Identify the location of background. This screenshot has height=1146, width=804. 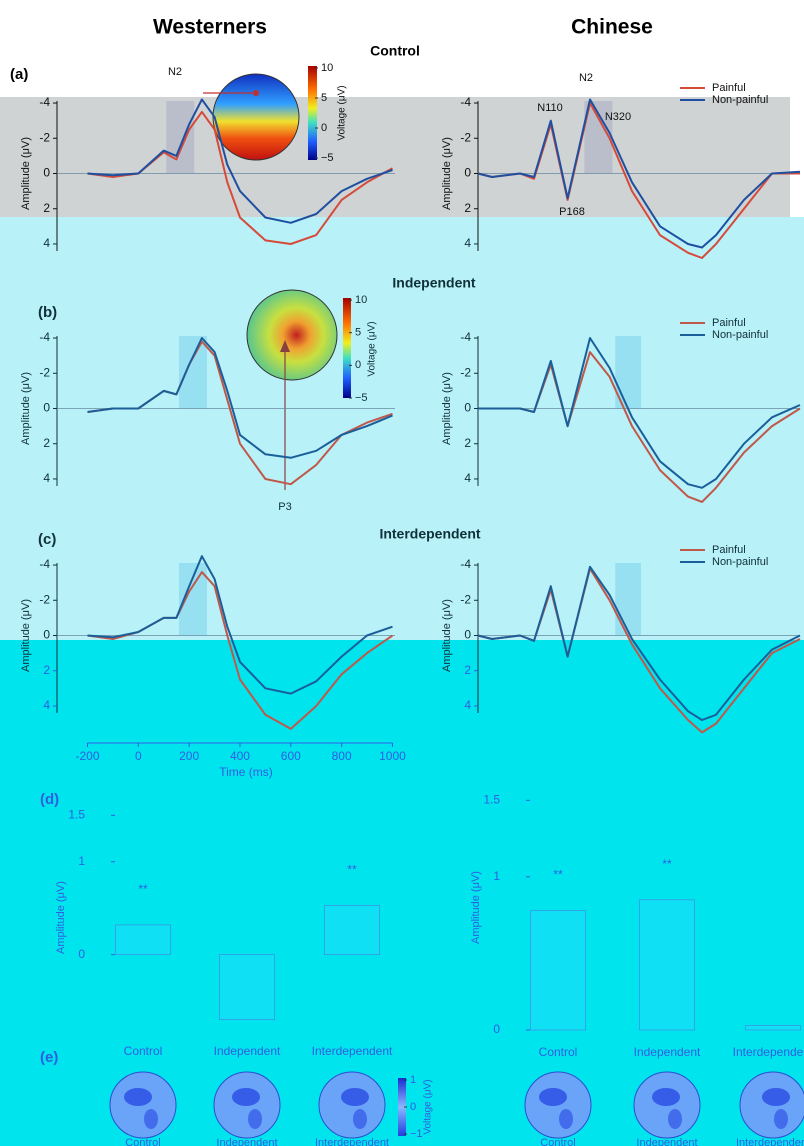
(395, 157).